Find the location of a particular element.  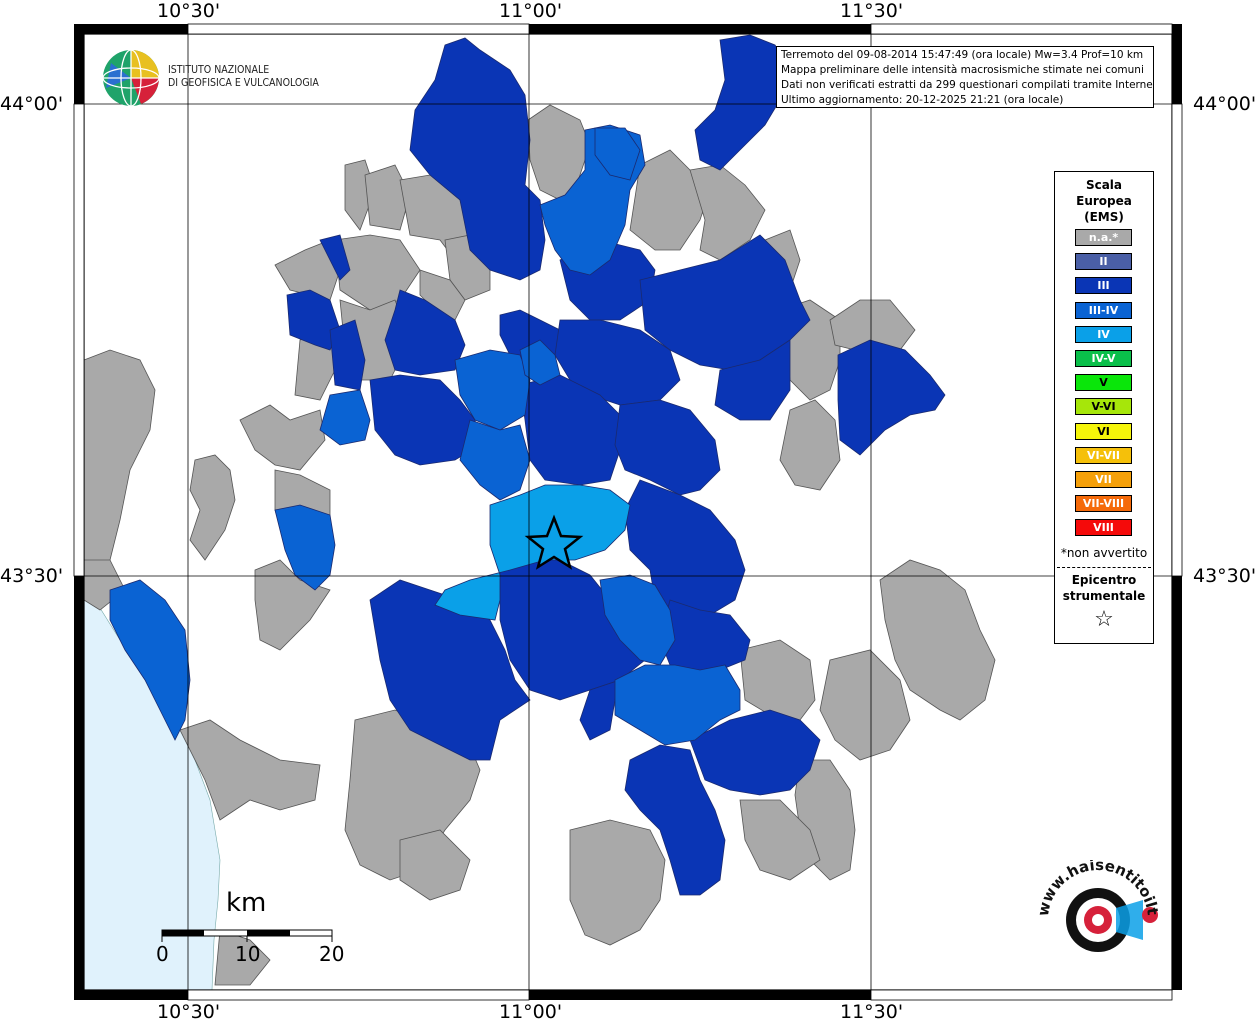

legend-title-line2: Europea is located at coordinates (1104, 201).